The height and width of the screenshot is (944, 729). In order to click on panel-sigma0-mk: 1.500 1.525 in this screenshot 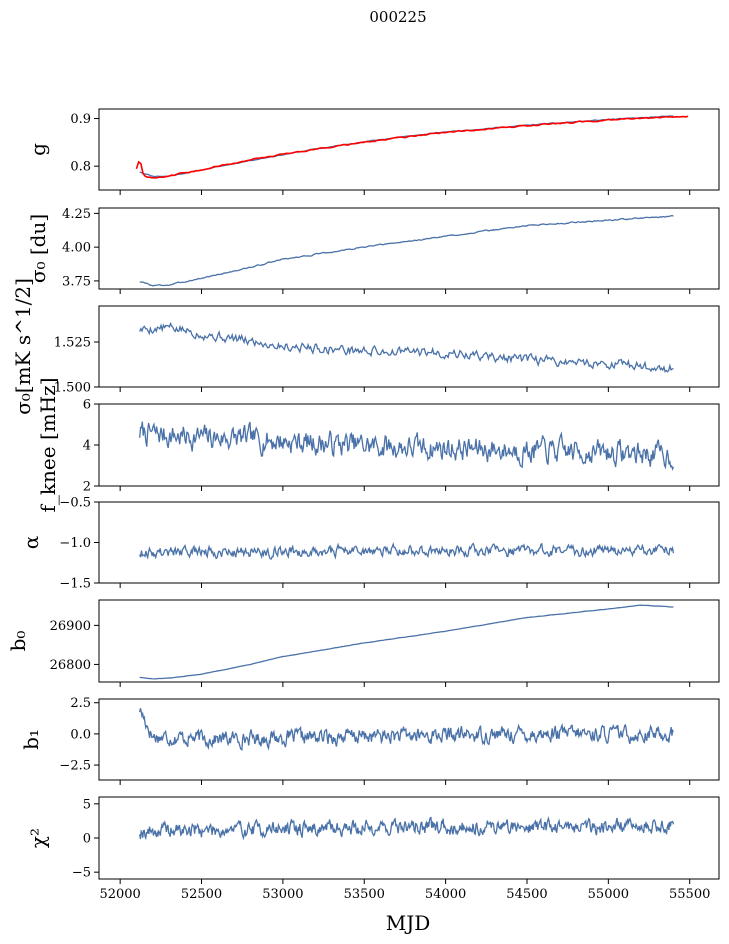, I will do `click(387, 350)`.